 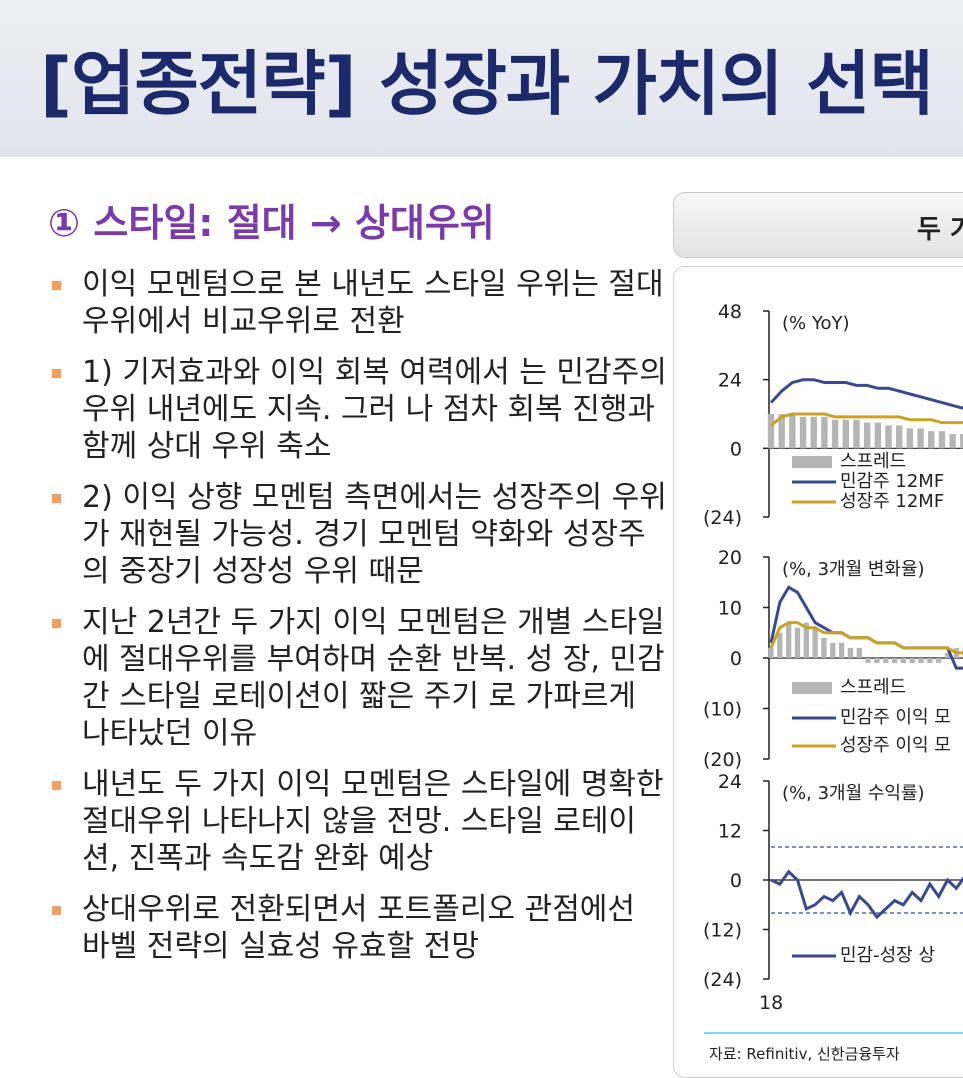 What do you see at coordinates (940, 227) in the screenshot?
I see `chart-panel-title: 두 가` at bounding box center [940, 227].